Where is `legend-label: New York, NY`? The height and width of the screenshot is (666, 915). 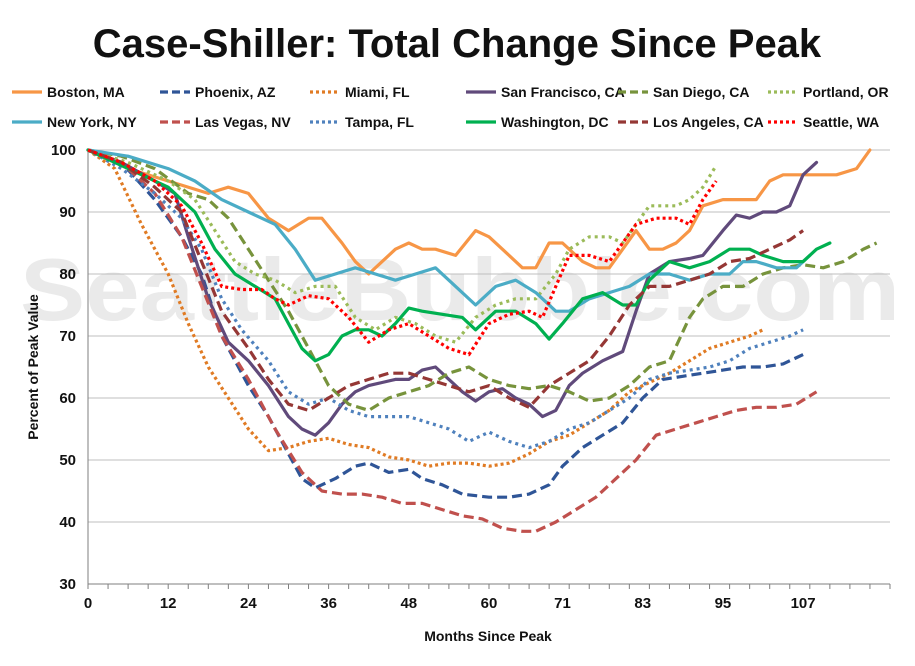 legend-label: New York, NY is located at coordinates (92, 122).